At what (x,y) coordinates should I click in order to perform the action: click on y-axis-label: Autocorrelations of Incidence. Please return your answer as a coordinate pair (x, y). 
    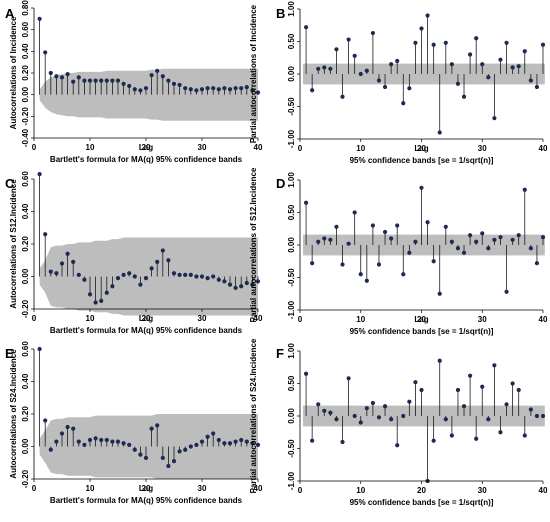
    Looking at the image, I should click on (13, 72).